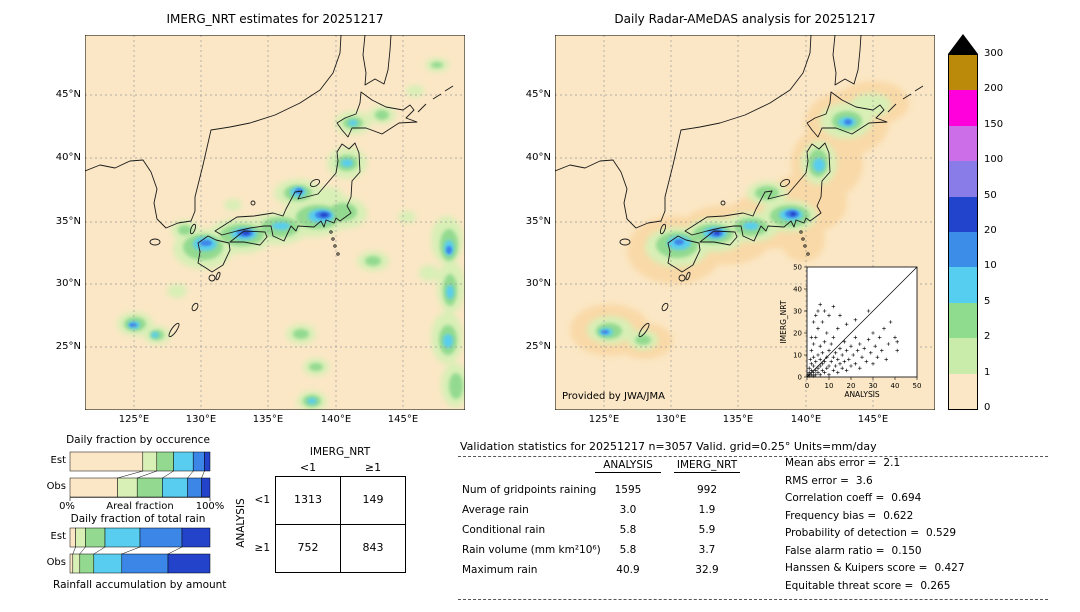  Describe the element at coordinates (210, 506) in the screenshot. I see `areal-fraction-100: 100%` at that location.